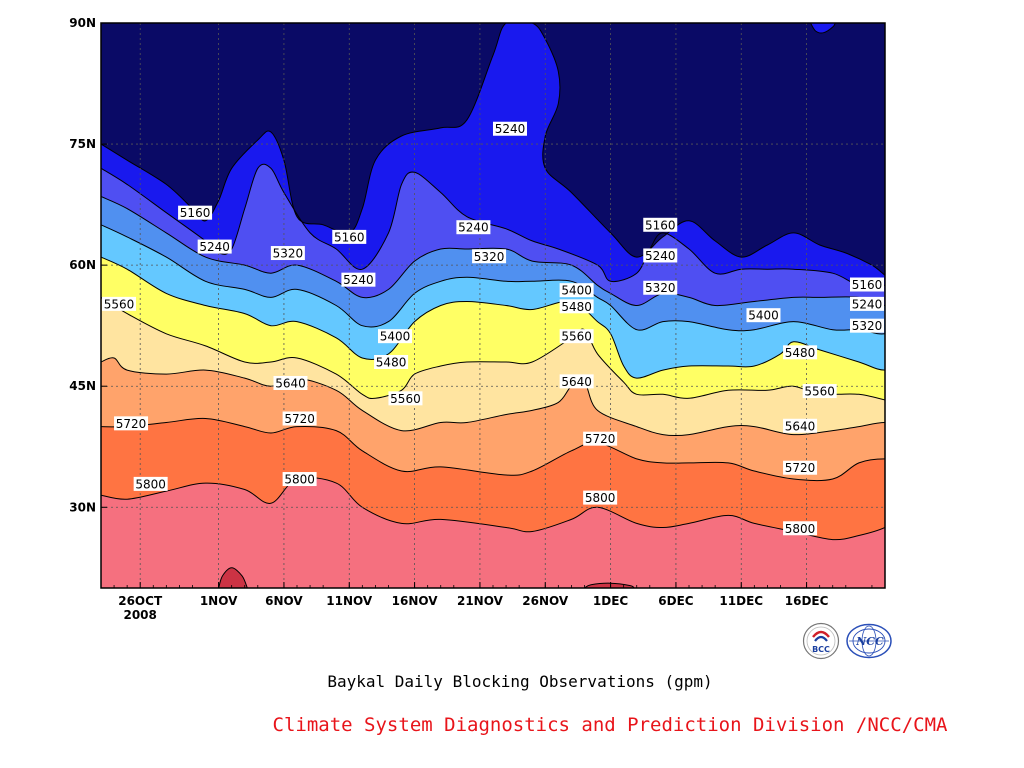  What do you see at coordinates (82, 507) in the screenshot?
I see `y-tick-label: 30N` at bounding box center [82, 507].